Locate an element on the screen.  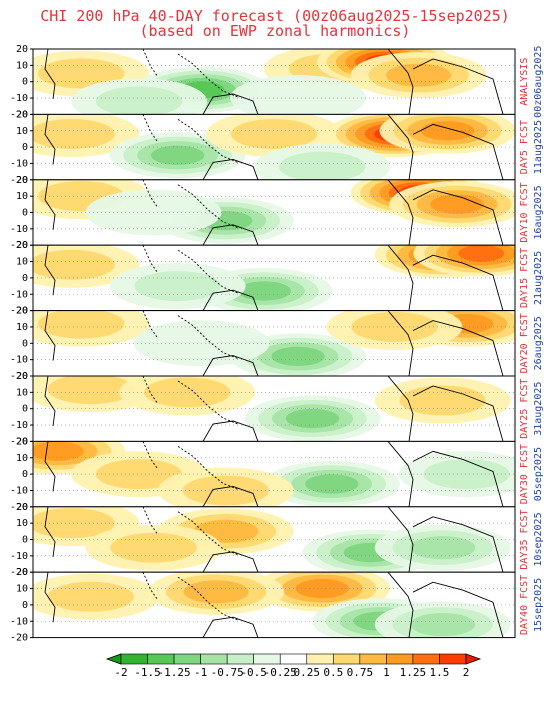
colorbar-tick-label: 1.5 is located at coordinates (440, 672).